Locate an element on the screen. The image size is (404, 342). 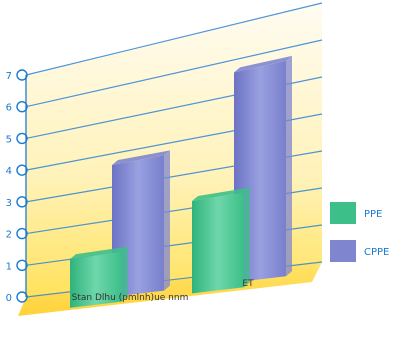
y-tick-label: 6 is located at coordinates (9, 108).